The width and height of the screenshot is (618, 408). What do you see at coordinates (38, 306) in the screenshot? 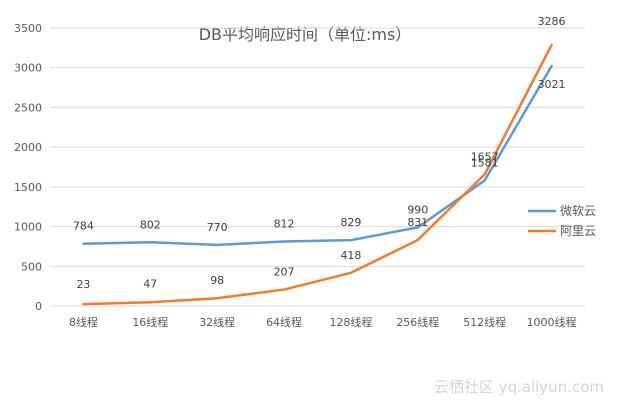
I see `y-tick-label: 0` at bounding box center [38, 306].